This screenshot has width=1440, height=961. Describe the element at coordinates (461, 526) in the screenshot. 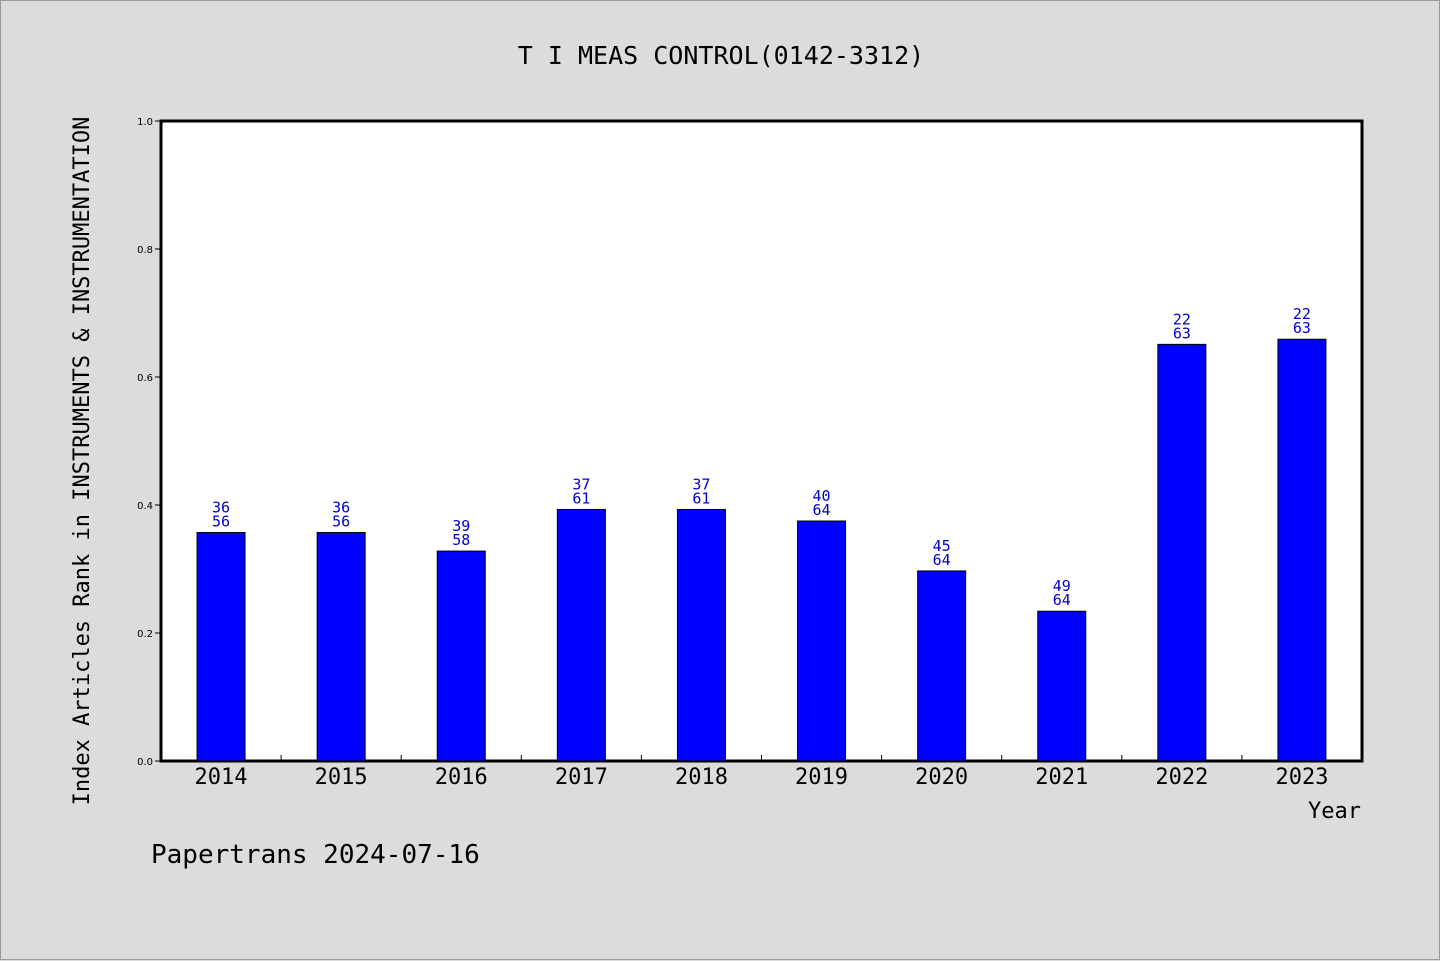

I see `bar-rank-label: 39` at that location.